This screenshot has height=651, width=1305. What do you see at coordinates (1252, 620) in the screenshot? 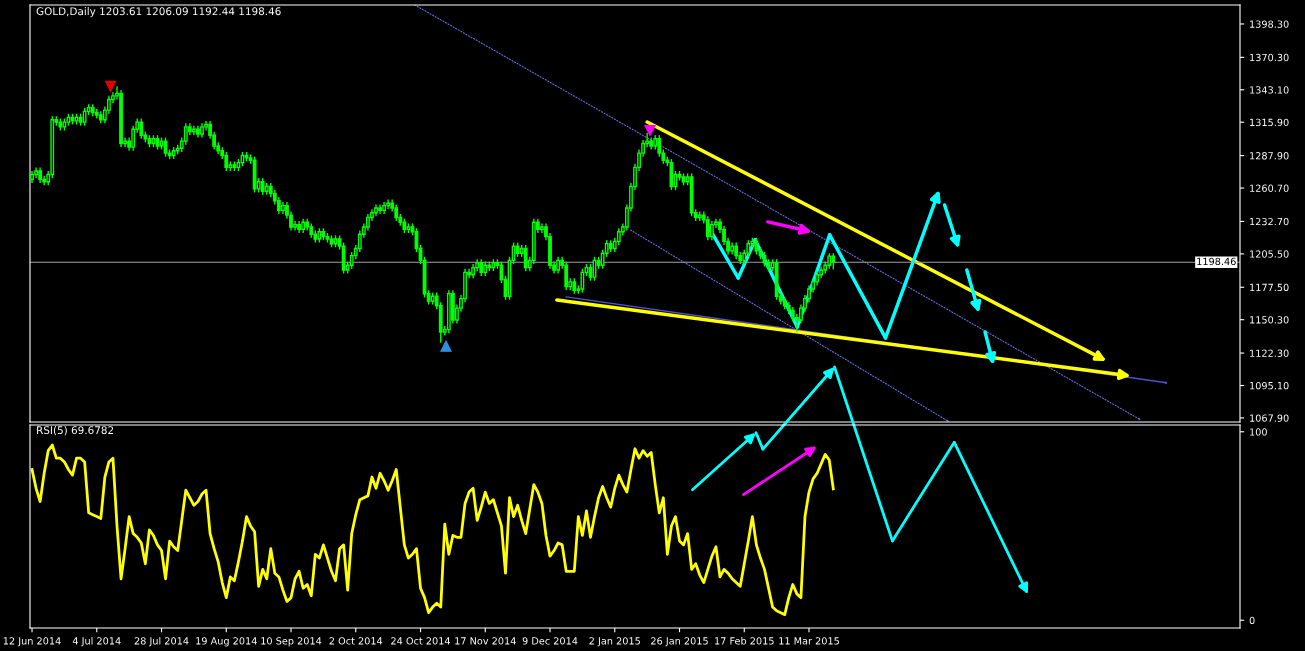
I see `y-tick-label: 0` at bounding box center [1252, 620].